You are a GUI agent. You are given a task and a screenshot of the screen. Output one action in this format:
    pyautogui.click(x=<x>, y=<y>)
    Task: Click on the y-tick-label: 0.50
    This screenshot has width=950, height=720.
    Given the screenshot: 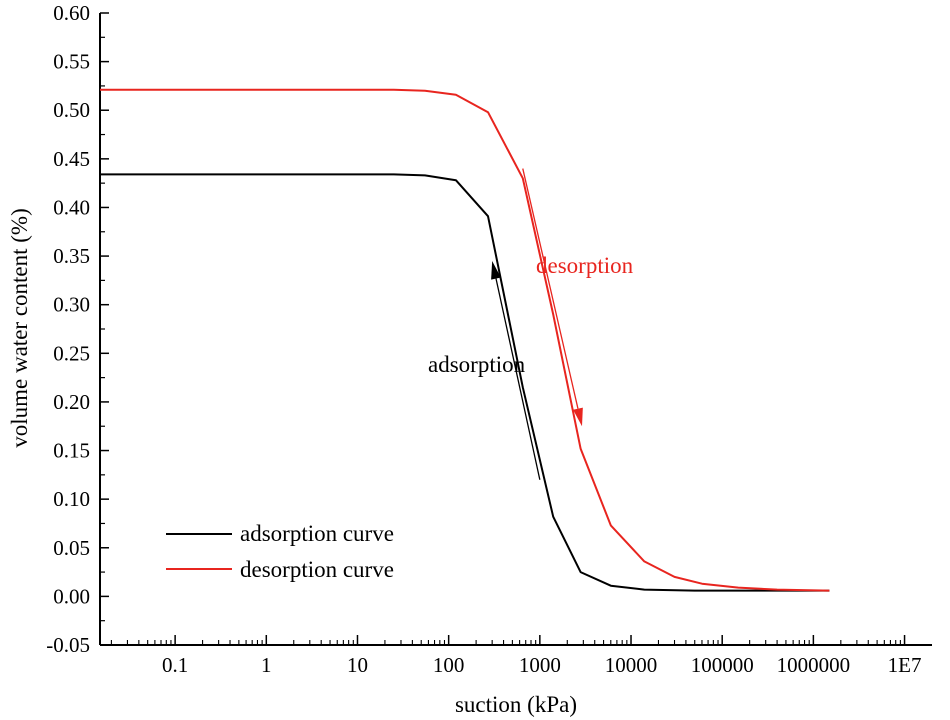 What is the action you would take?
    pyautogui.click(x=71, y=110)
    